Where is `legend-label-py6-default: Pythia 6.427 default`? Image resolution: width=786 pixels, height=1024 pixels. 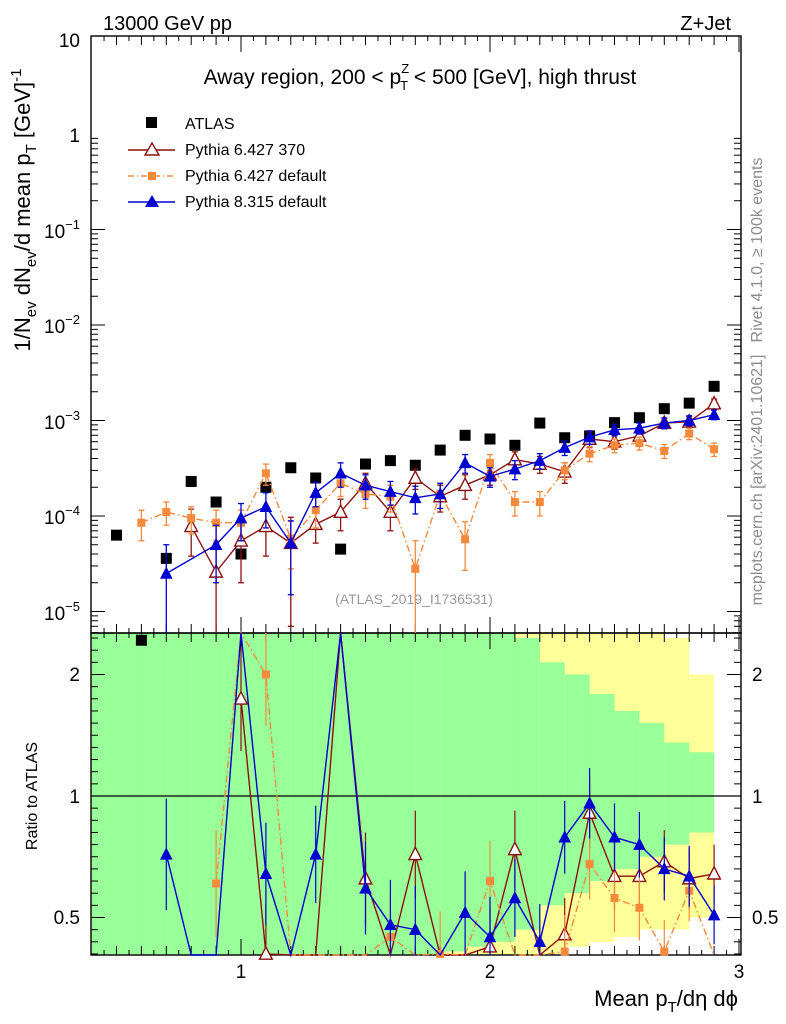
legend-label-py6-default: Pythia 6.427 default is located at coordinates (256, 176).